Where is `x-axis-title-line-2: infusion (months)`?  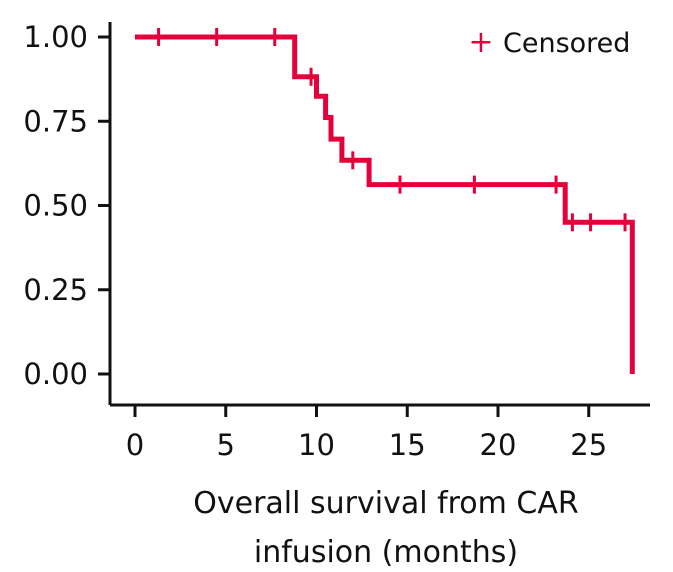
x-axis-title-line-2: infusion (months) is located at coordinates (386, 552).